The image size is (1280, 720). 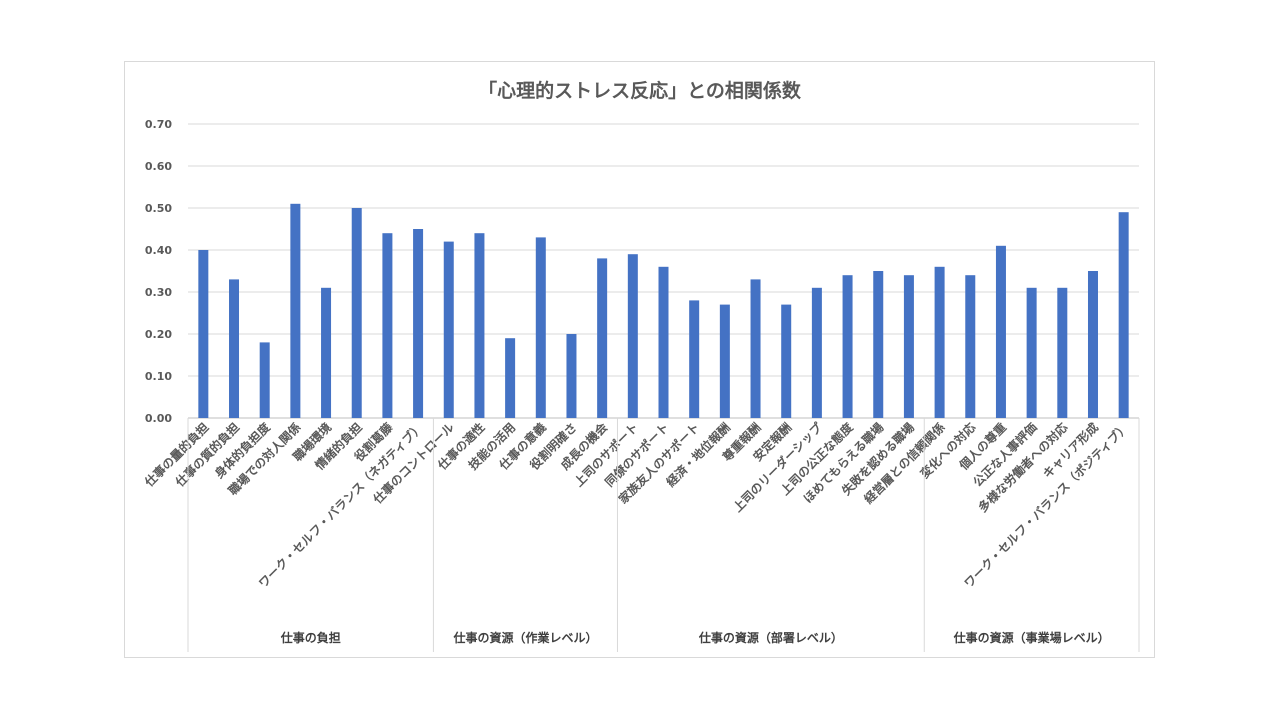 I want to click on group-label: 仕事の資源（部署レベル）, so click(x=770, y=637).